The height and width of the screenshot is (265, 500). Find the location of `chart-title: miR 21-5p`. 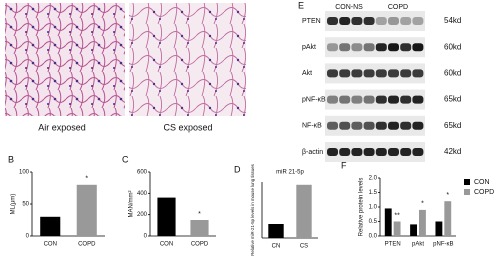

chart-title: miR 21-5p is located at coordinates (290, 173).